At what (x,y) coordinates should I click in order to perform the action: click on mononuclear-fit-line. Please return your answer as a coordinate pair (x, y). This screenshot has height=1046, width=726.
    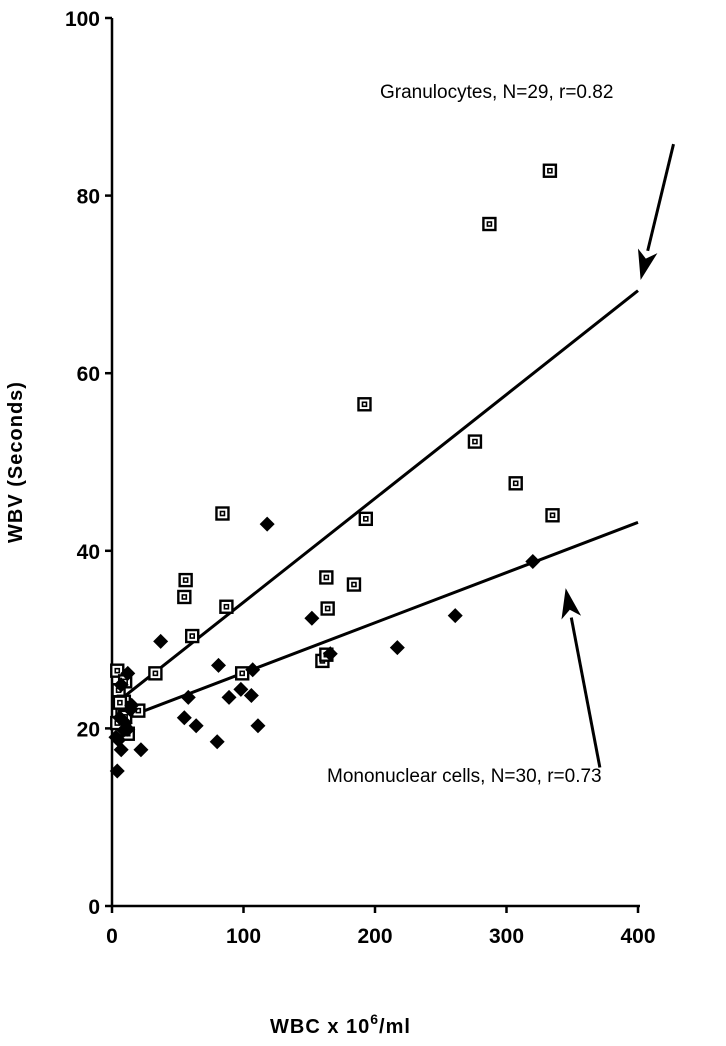
    Looking at the image, I should click on (375, 622).